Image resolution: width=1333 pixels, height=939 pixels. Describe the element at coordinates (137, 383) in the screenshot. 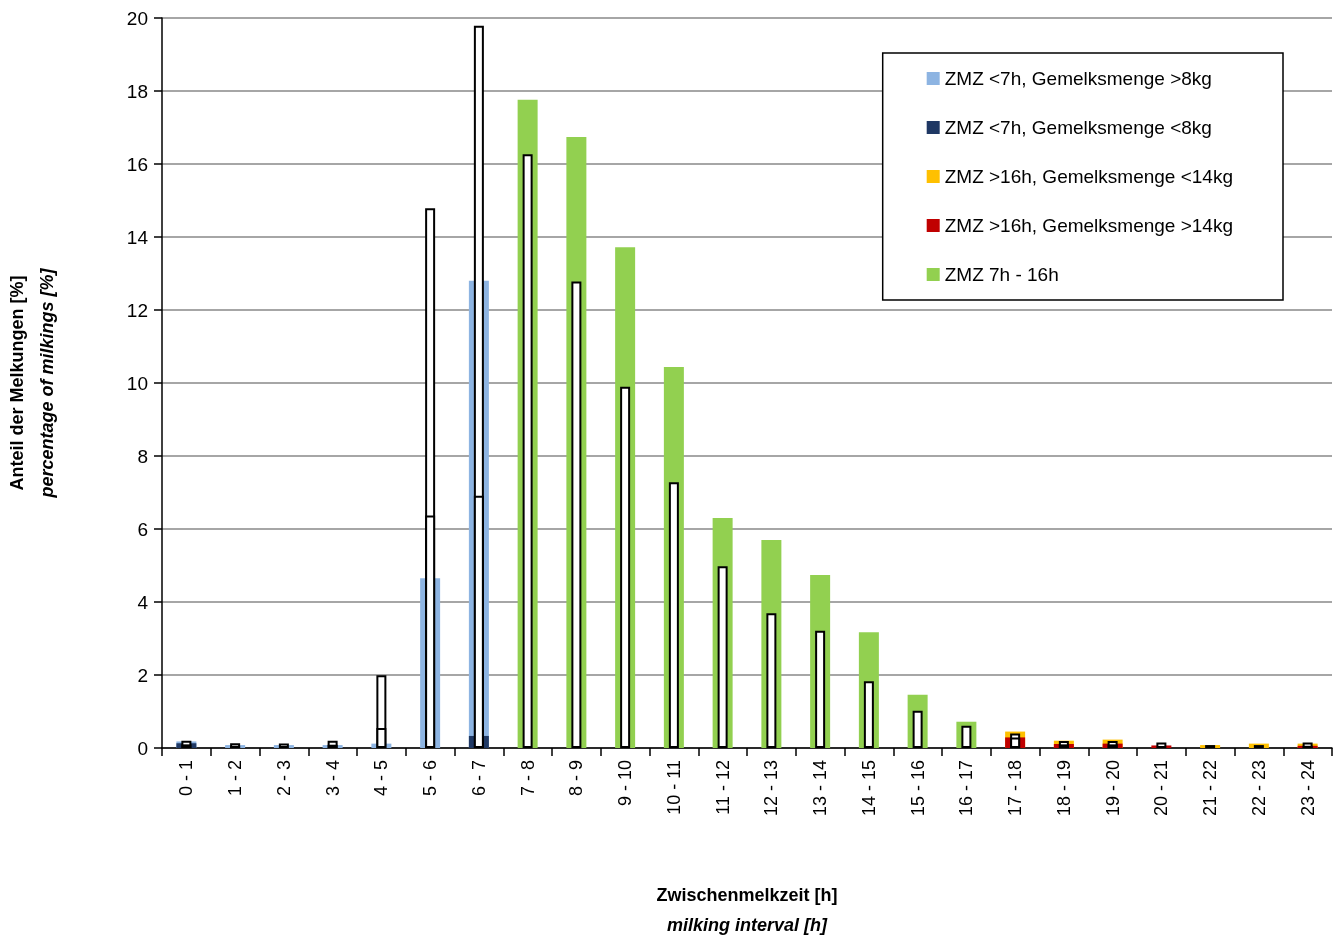

I see `y-tick-label: 10` at that location.